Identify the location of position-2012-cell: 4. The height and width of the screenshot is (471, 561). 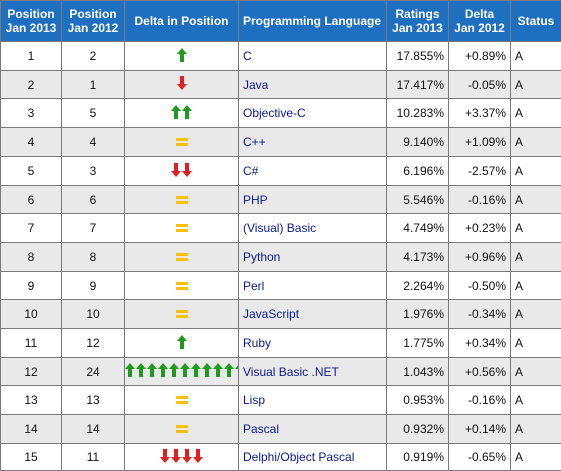
(93, 142).